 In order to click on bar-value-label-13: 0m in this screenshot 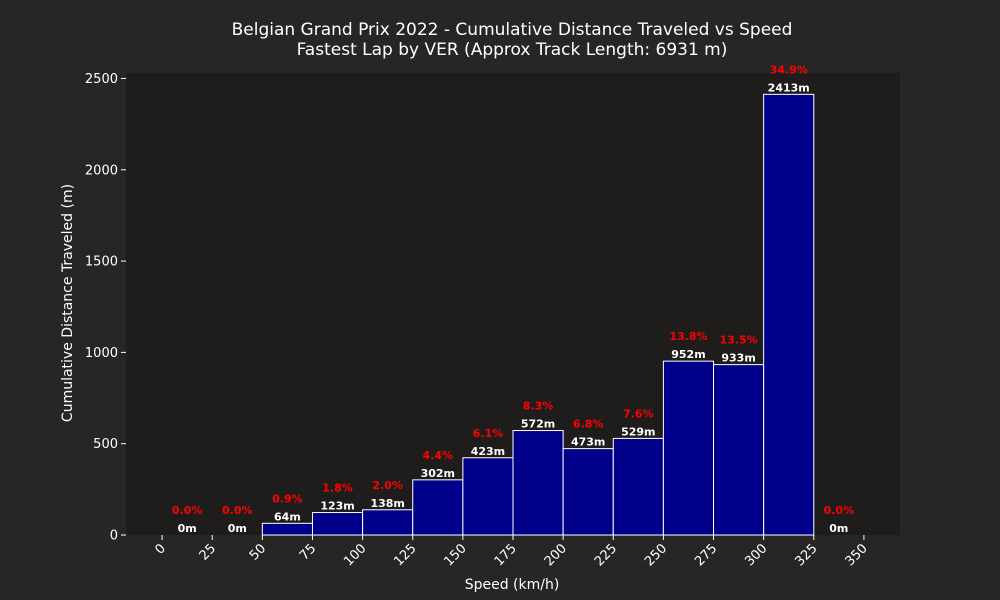, I will do `click(838, 528)`.